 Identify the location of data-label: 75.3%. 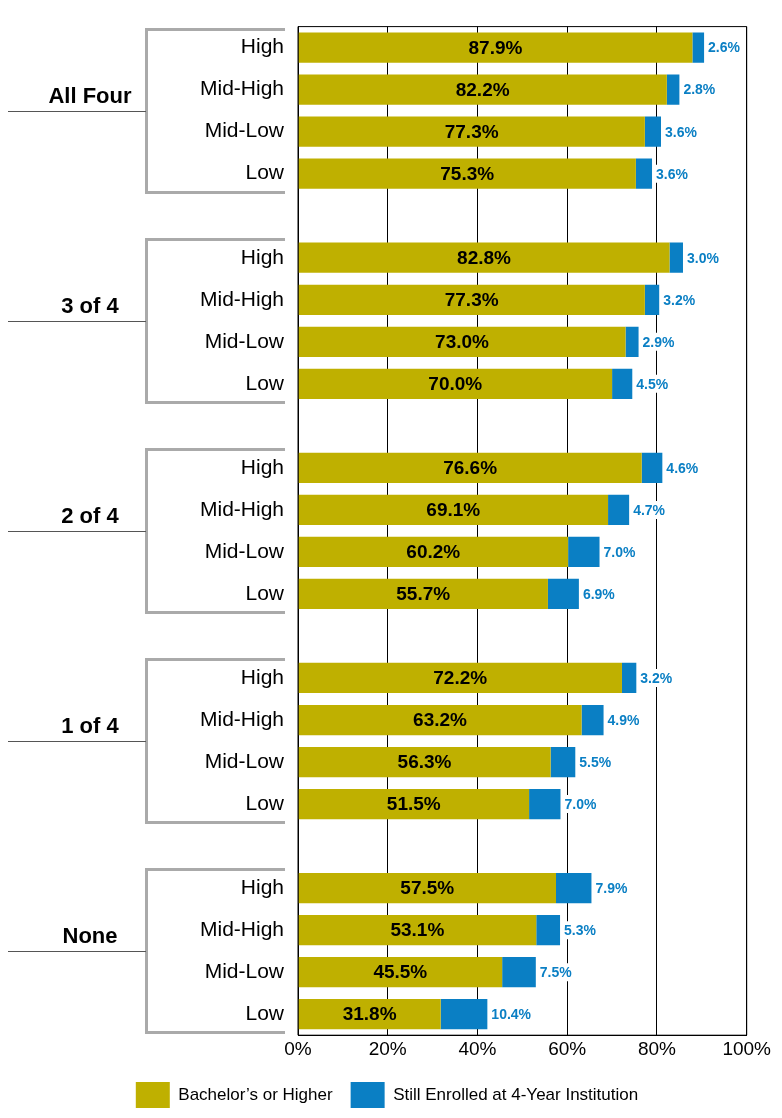
(467, 173).